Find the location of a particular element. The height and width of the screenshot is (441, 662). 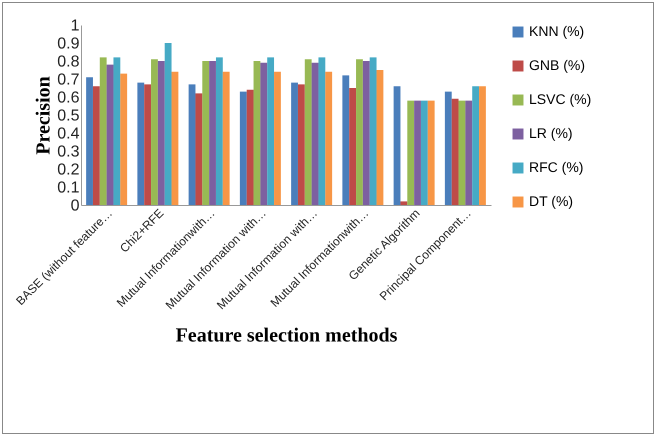

y-tick-label: 0.7 is located at coordinates (68, 80).